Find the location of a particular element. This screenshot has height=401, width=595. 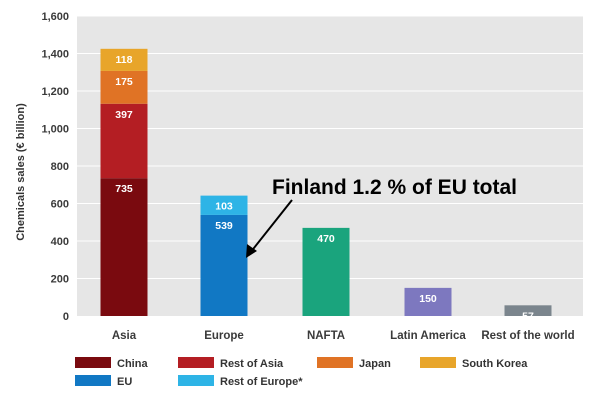

x-tick-label: Latin America is located at coordinates (428, 336).